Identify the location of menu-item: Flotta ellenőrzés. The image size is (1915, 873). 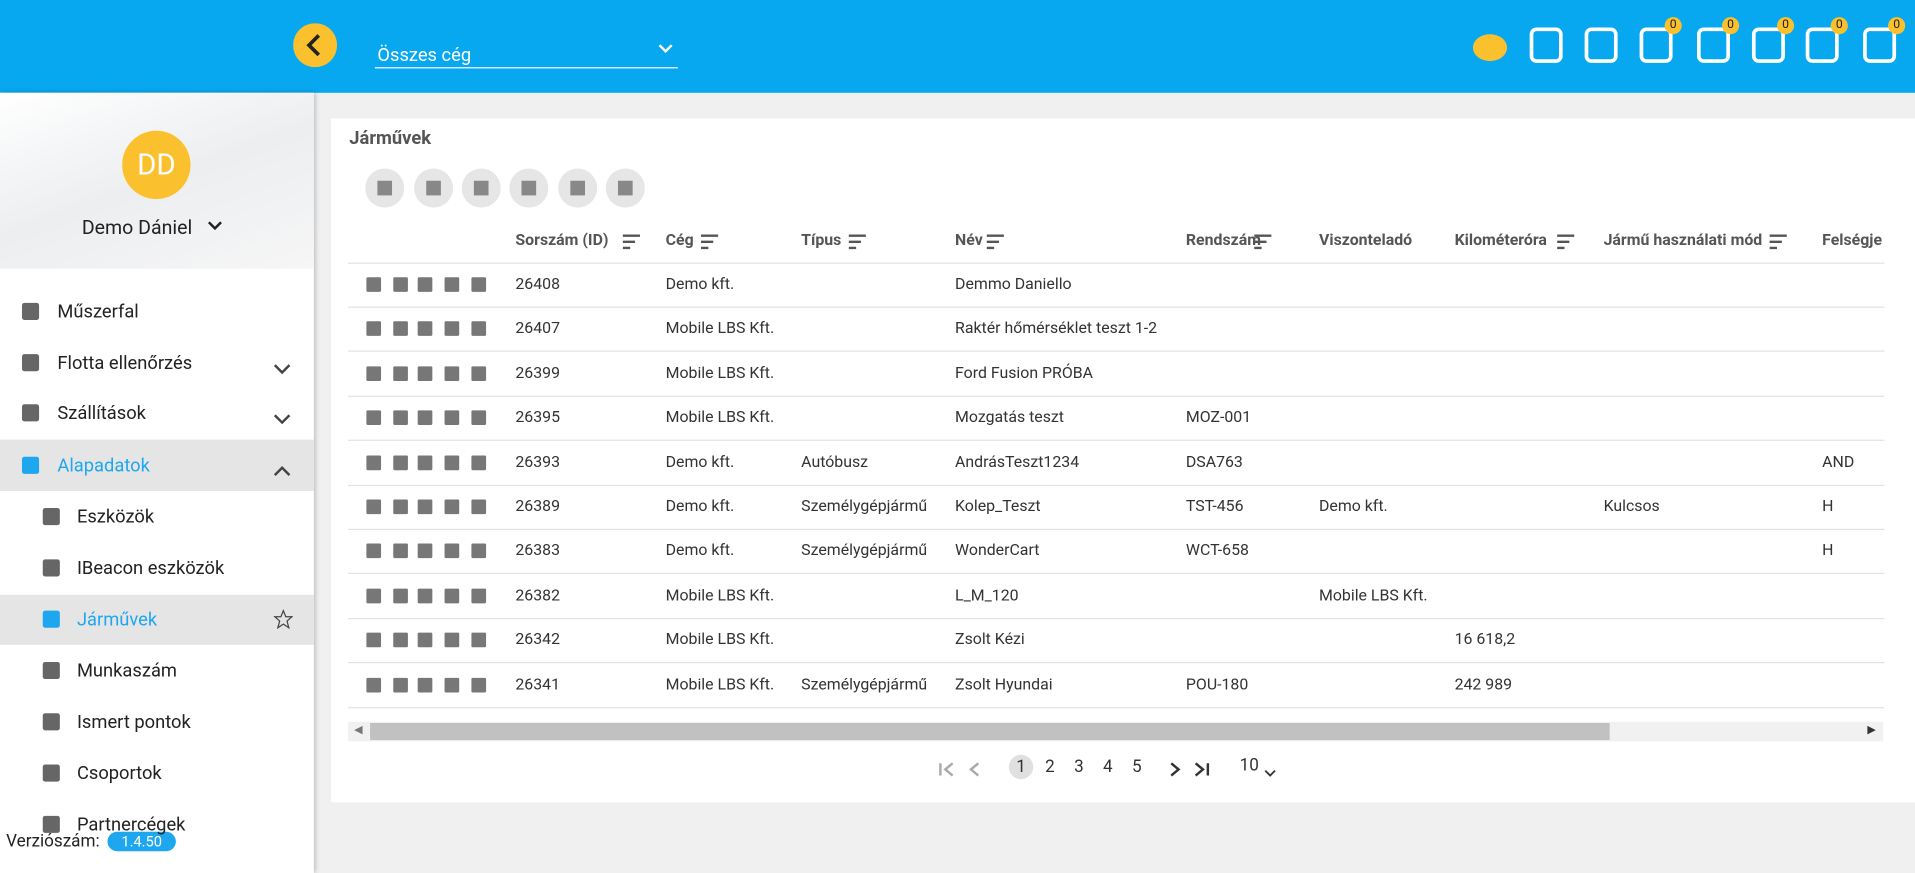
(125, 362).